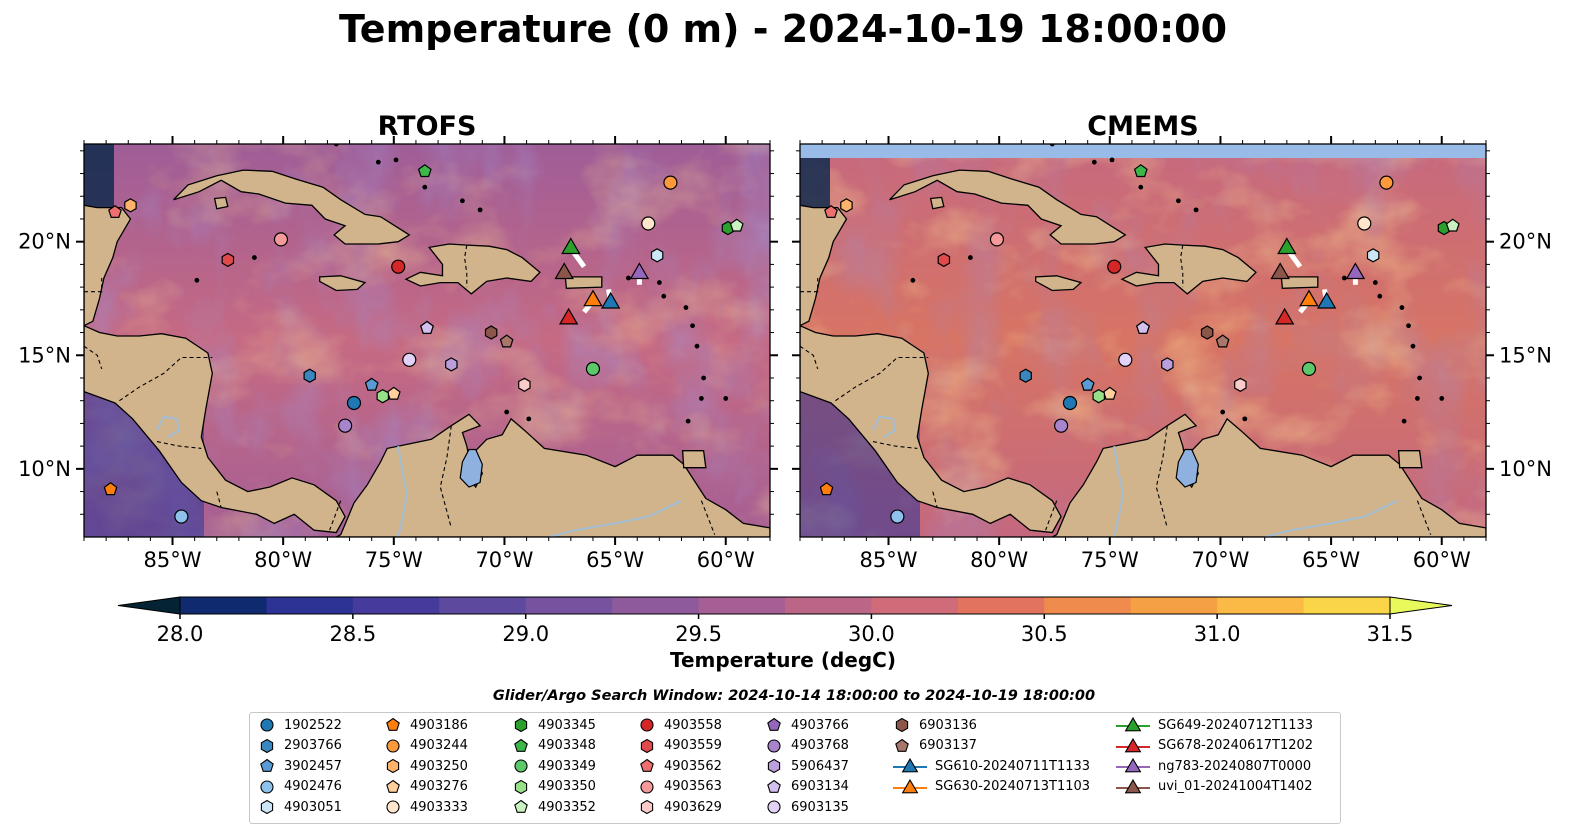 The height and width of the screenshot is (829, 1588). Describe the element at coordinates (693, 807) in the screenshot. I see `legend-item-label: 4903629` at that location.